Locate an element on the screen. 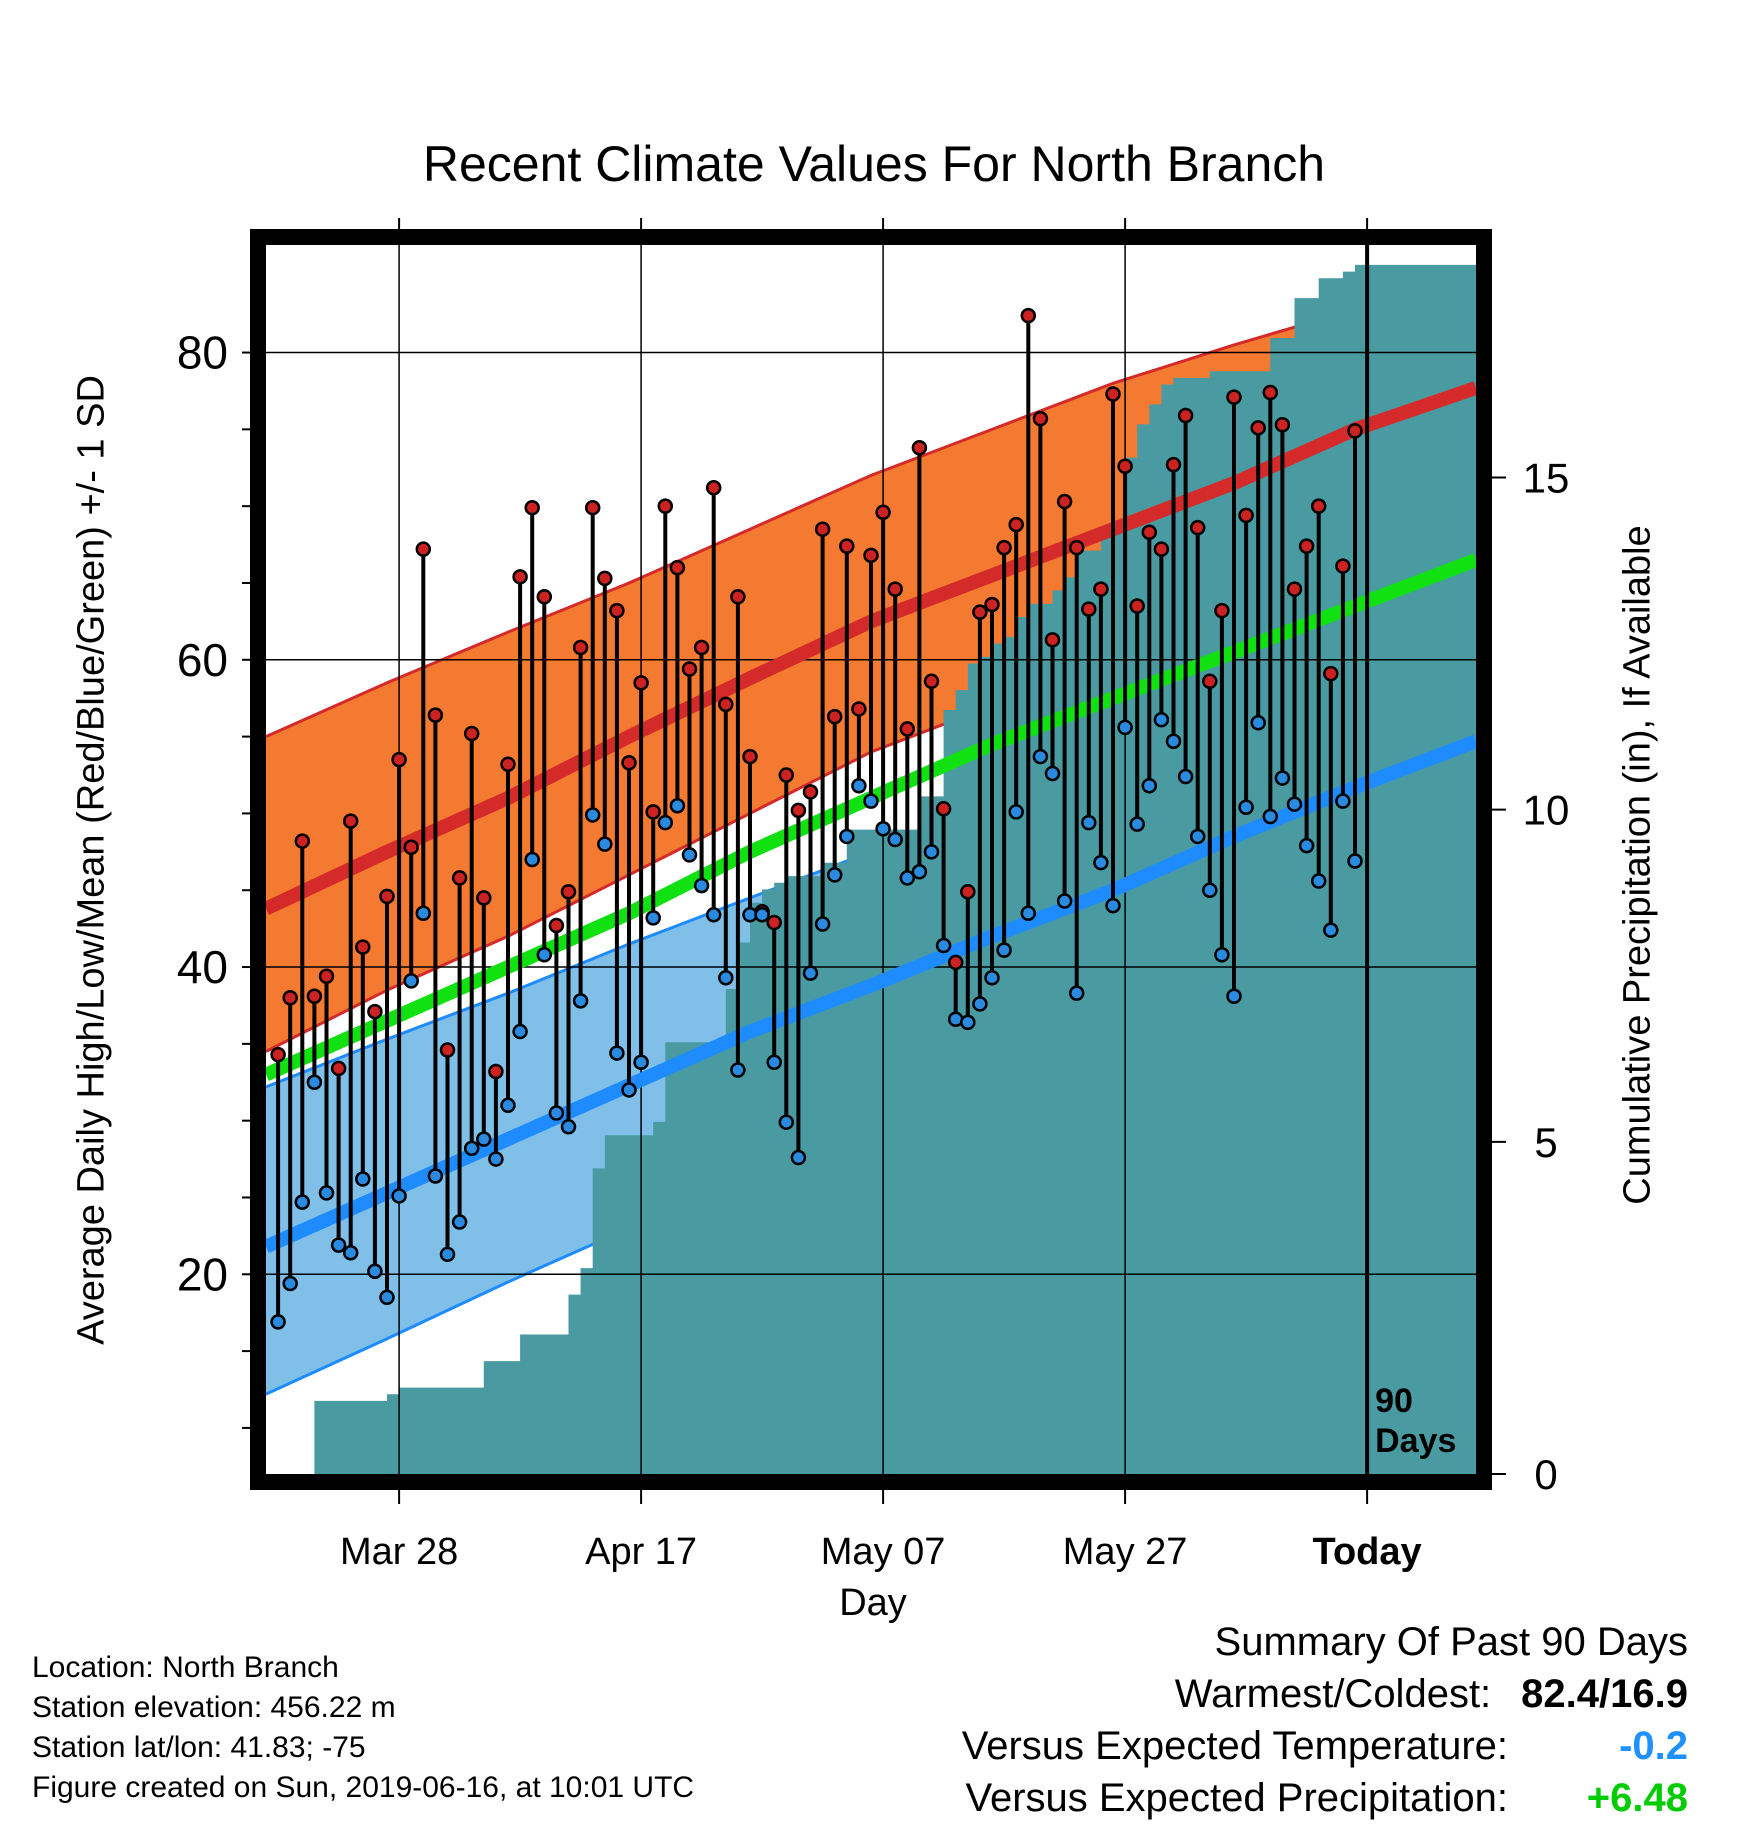 This screenshot has height=1828, width=1748. x-tick-label: Apr 17 is located at coordinates (641, 1552).